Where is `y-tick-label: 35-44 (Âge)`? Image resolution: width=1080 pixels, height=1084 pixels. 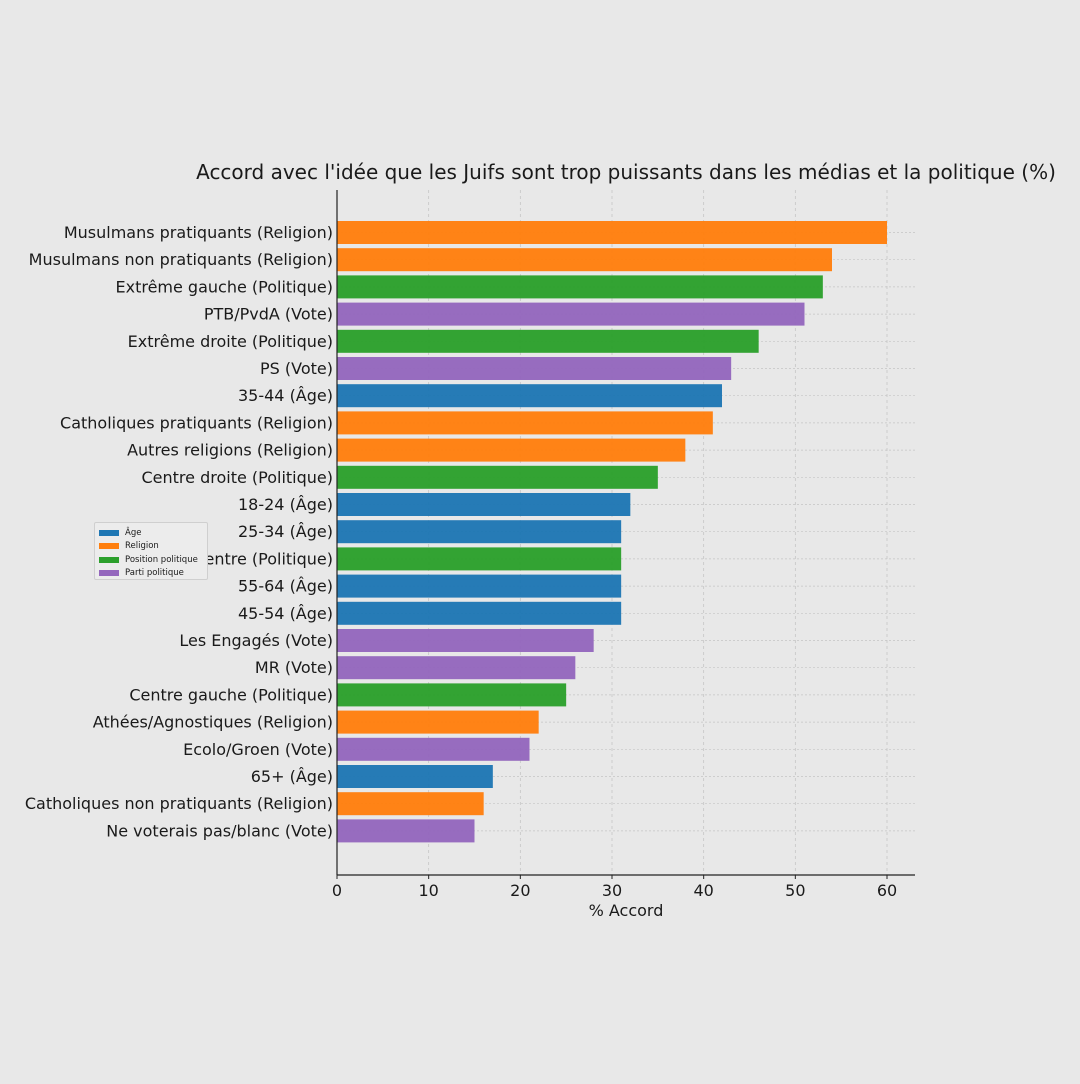 y-tick-label: 35-44 (Âge) is located at coordinates (285, 395).